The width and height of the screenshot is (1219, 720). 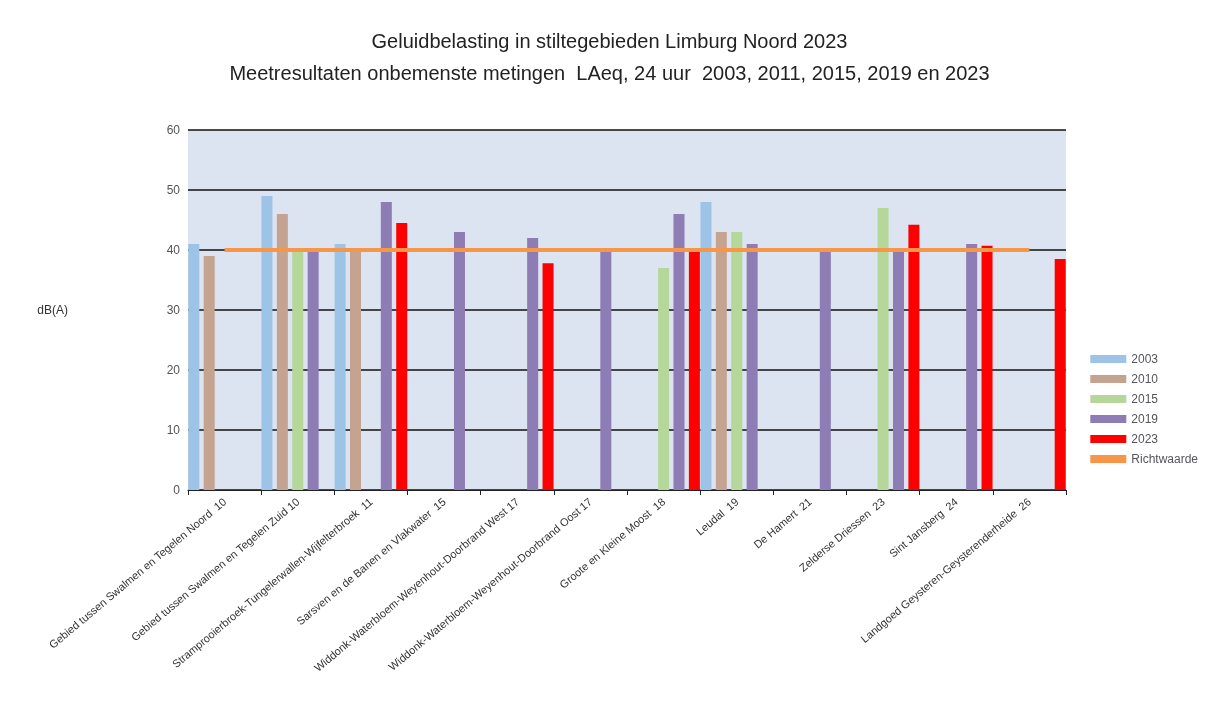 What do you see at coordinates (609, 41) in the screenshot?
I see `chart-title: Geluidbelasting in stiltegebieden Limburg Noord 2023` at bounding box center [609, 41].